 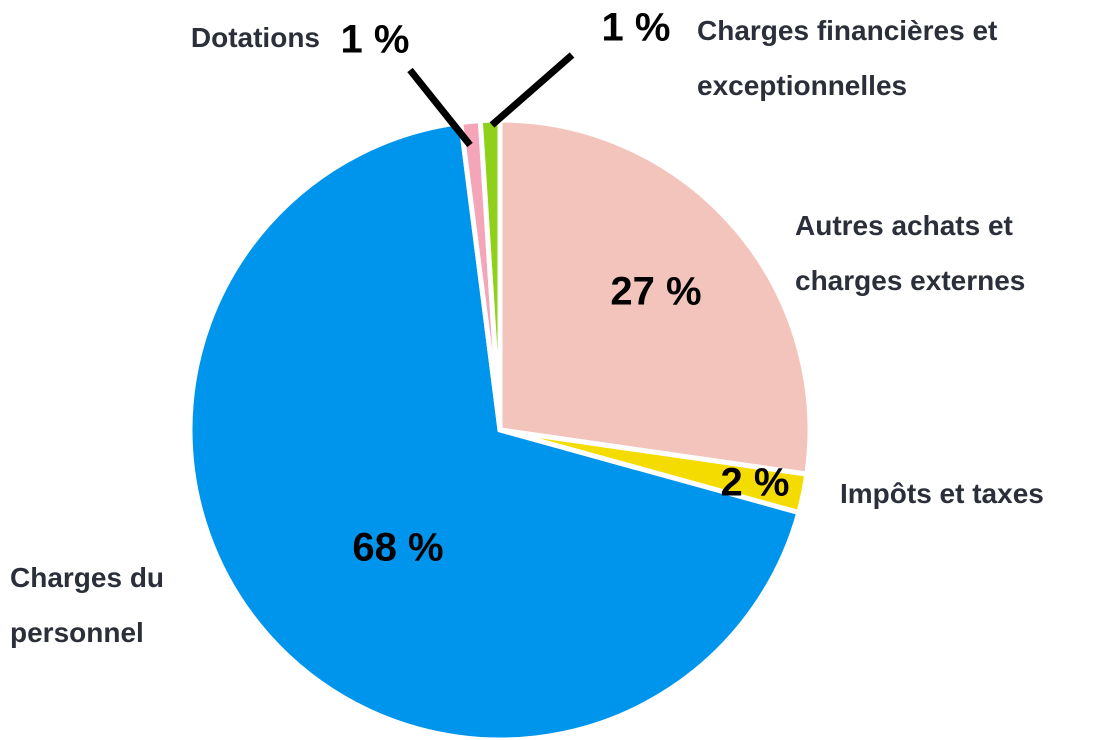 What do you see at coordinates (847, 58) in the screenshot?
I see `category-label: Charges financières et exceptionnelles` at bounding box center [847, 58].